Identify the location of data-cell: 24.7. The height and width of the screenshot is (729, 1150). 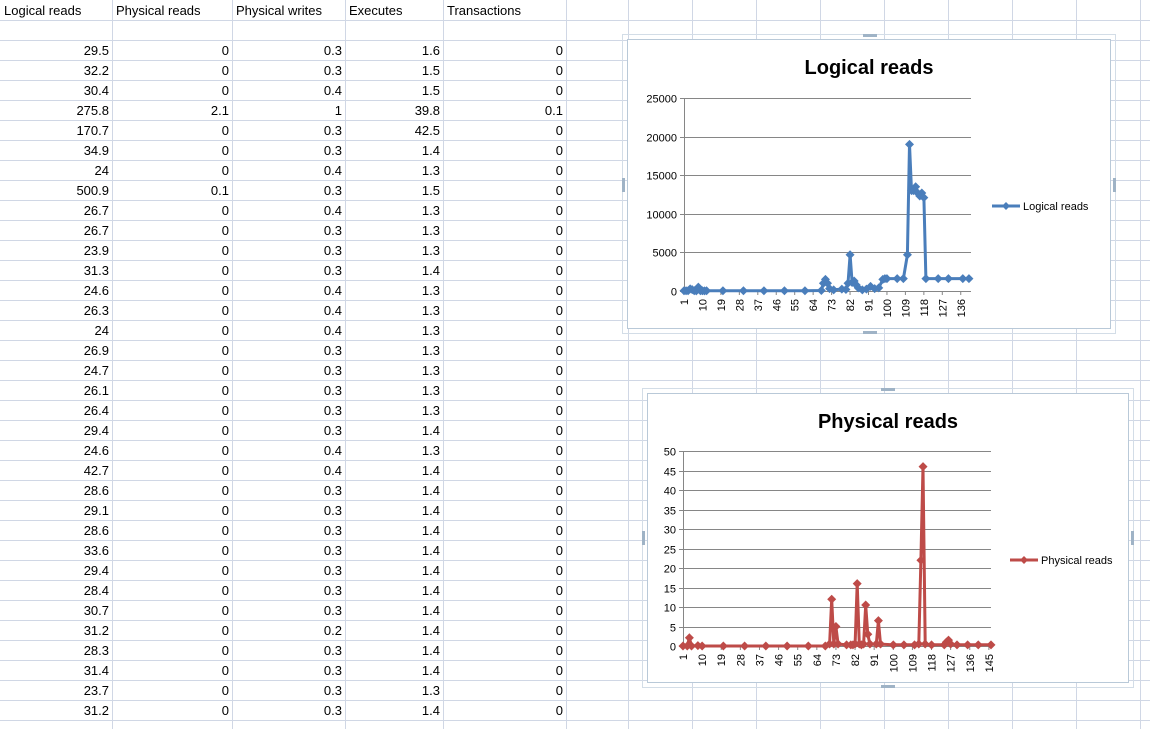
(96, 370).